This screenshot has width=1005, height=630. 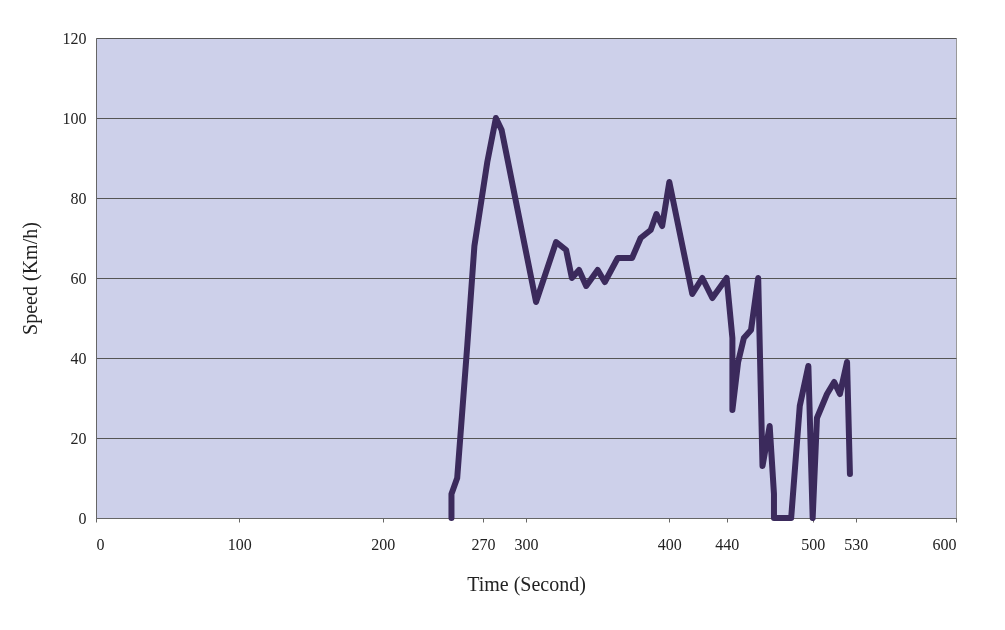 What do you see at coordinates (944, 544) in the screenshot?
I see `x-tick-label: 600` at bounding box center [944, 544].